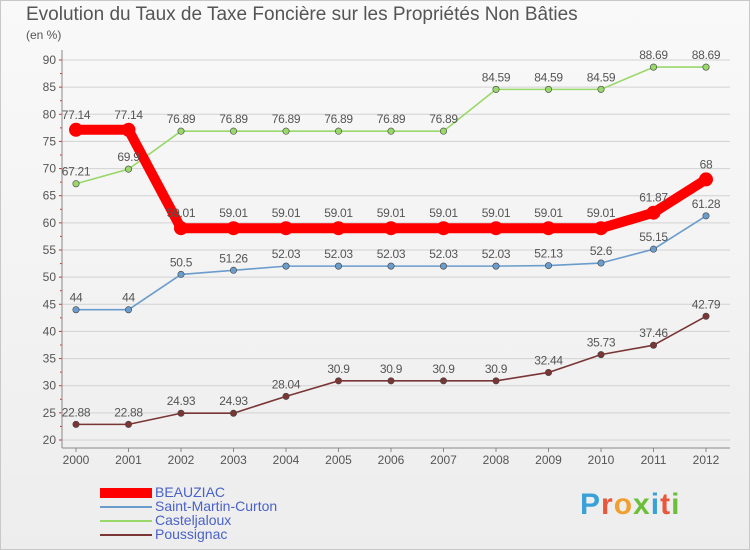 This screenshot has width=750, height=550. I want to click on x-tick-label: 2002, so click(181, 460).